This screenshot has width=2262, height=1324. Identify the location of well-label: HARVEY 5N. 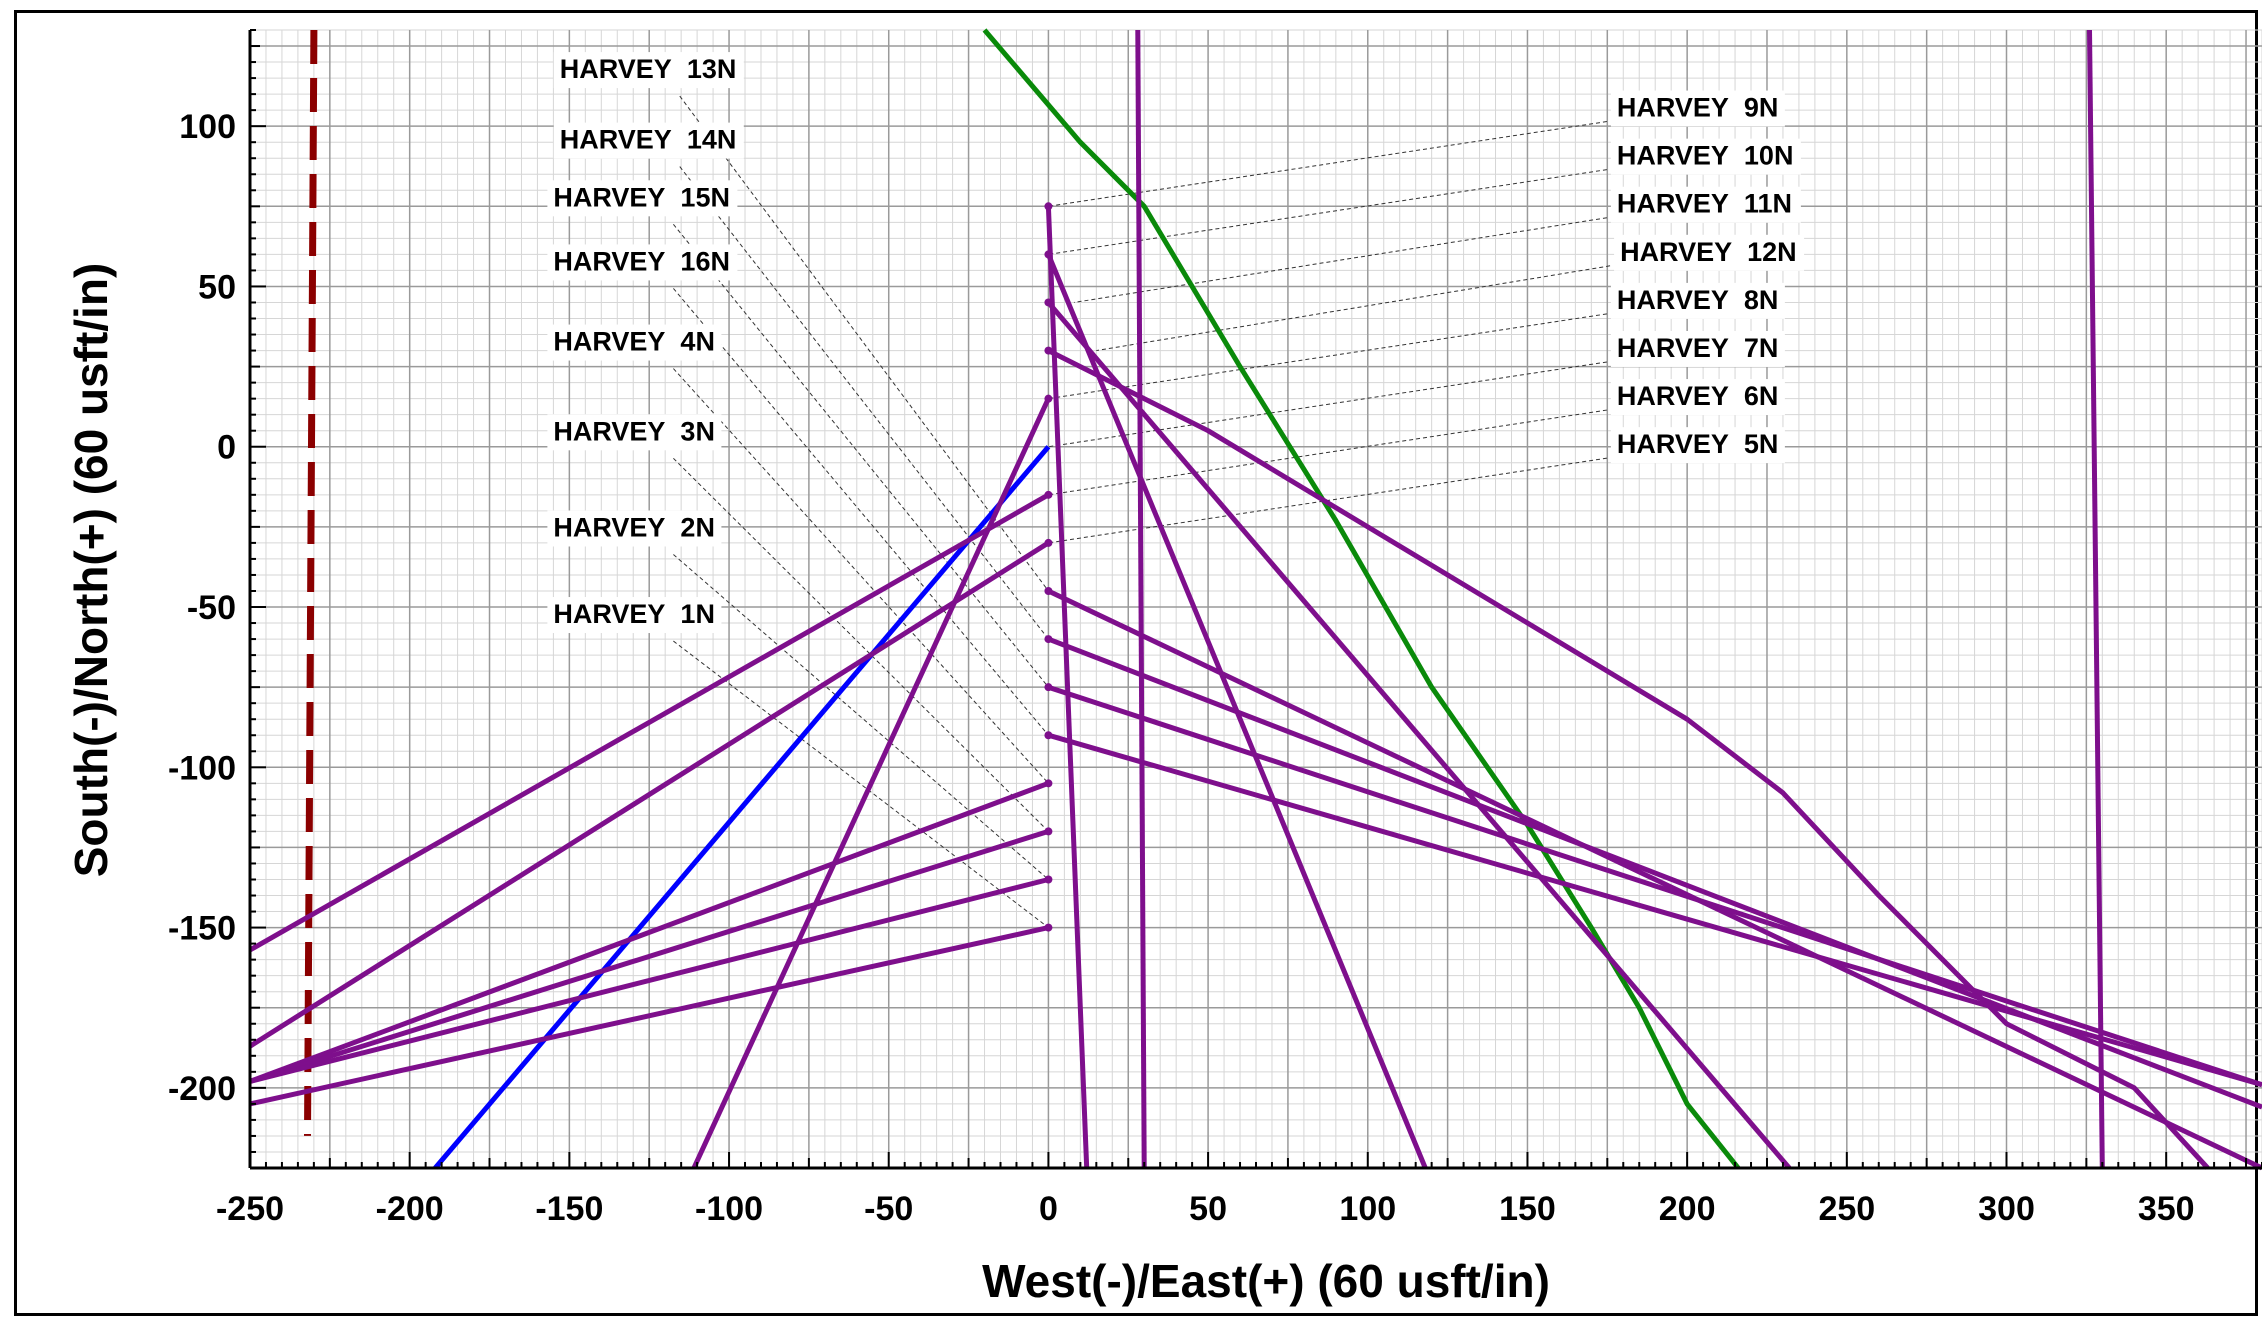
(1698, 444).